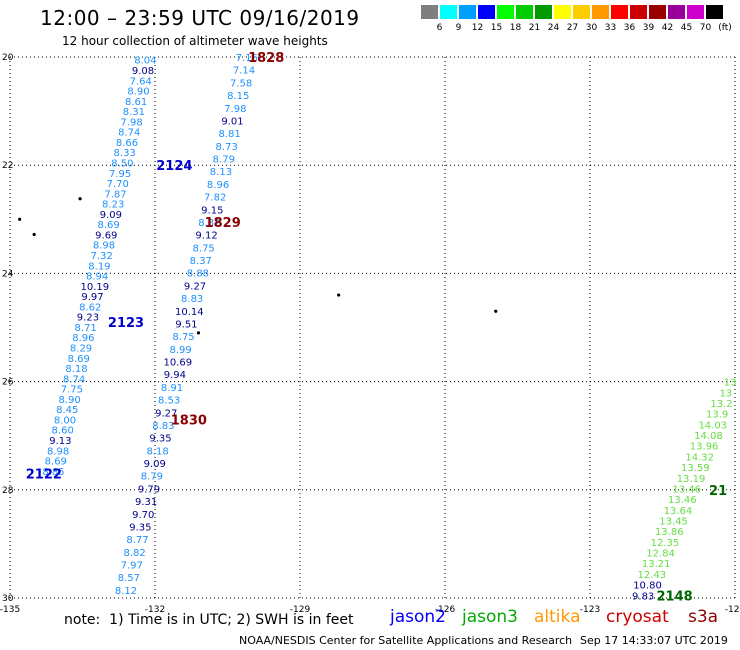 This screenshot has height=650, width=740. What do you see at coordinates (229, 134) in the screenshot?
I see `swh-value: 8.81` at bounding box center [229, 134].